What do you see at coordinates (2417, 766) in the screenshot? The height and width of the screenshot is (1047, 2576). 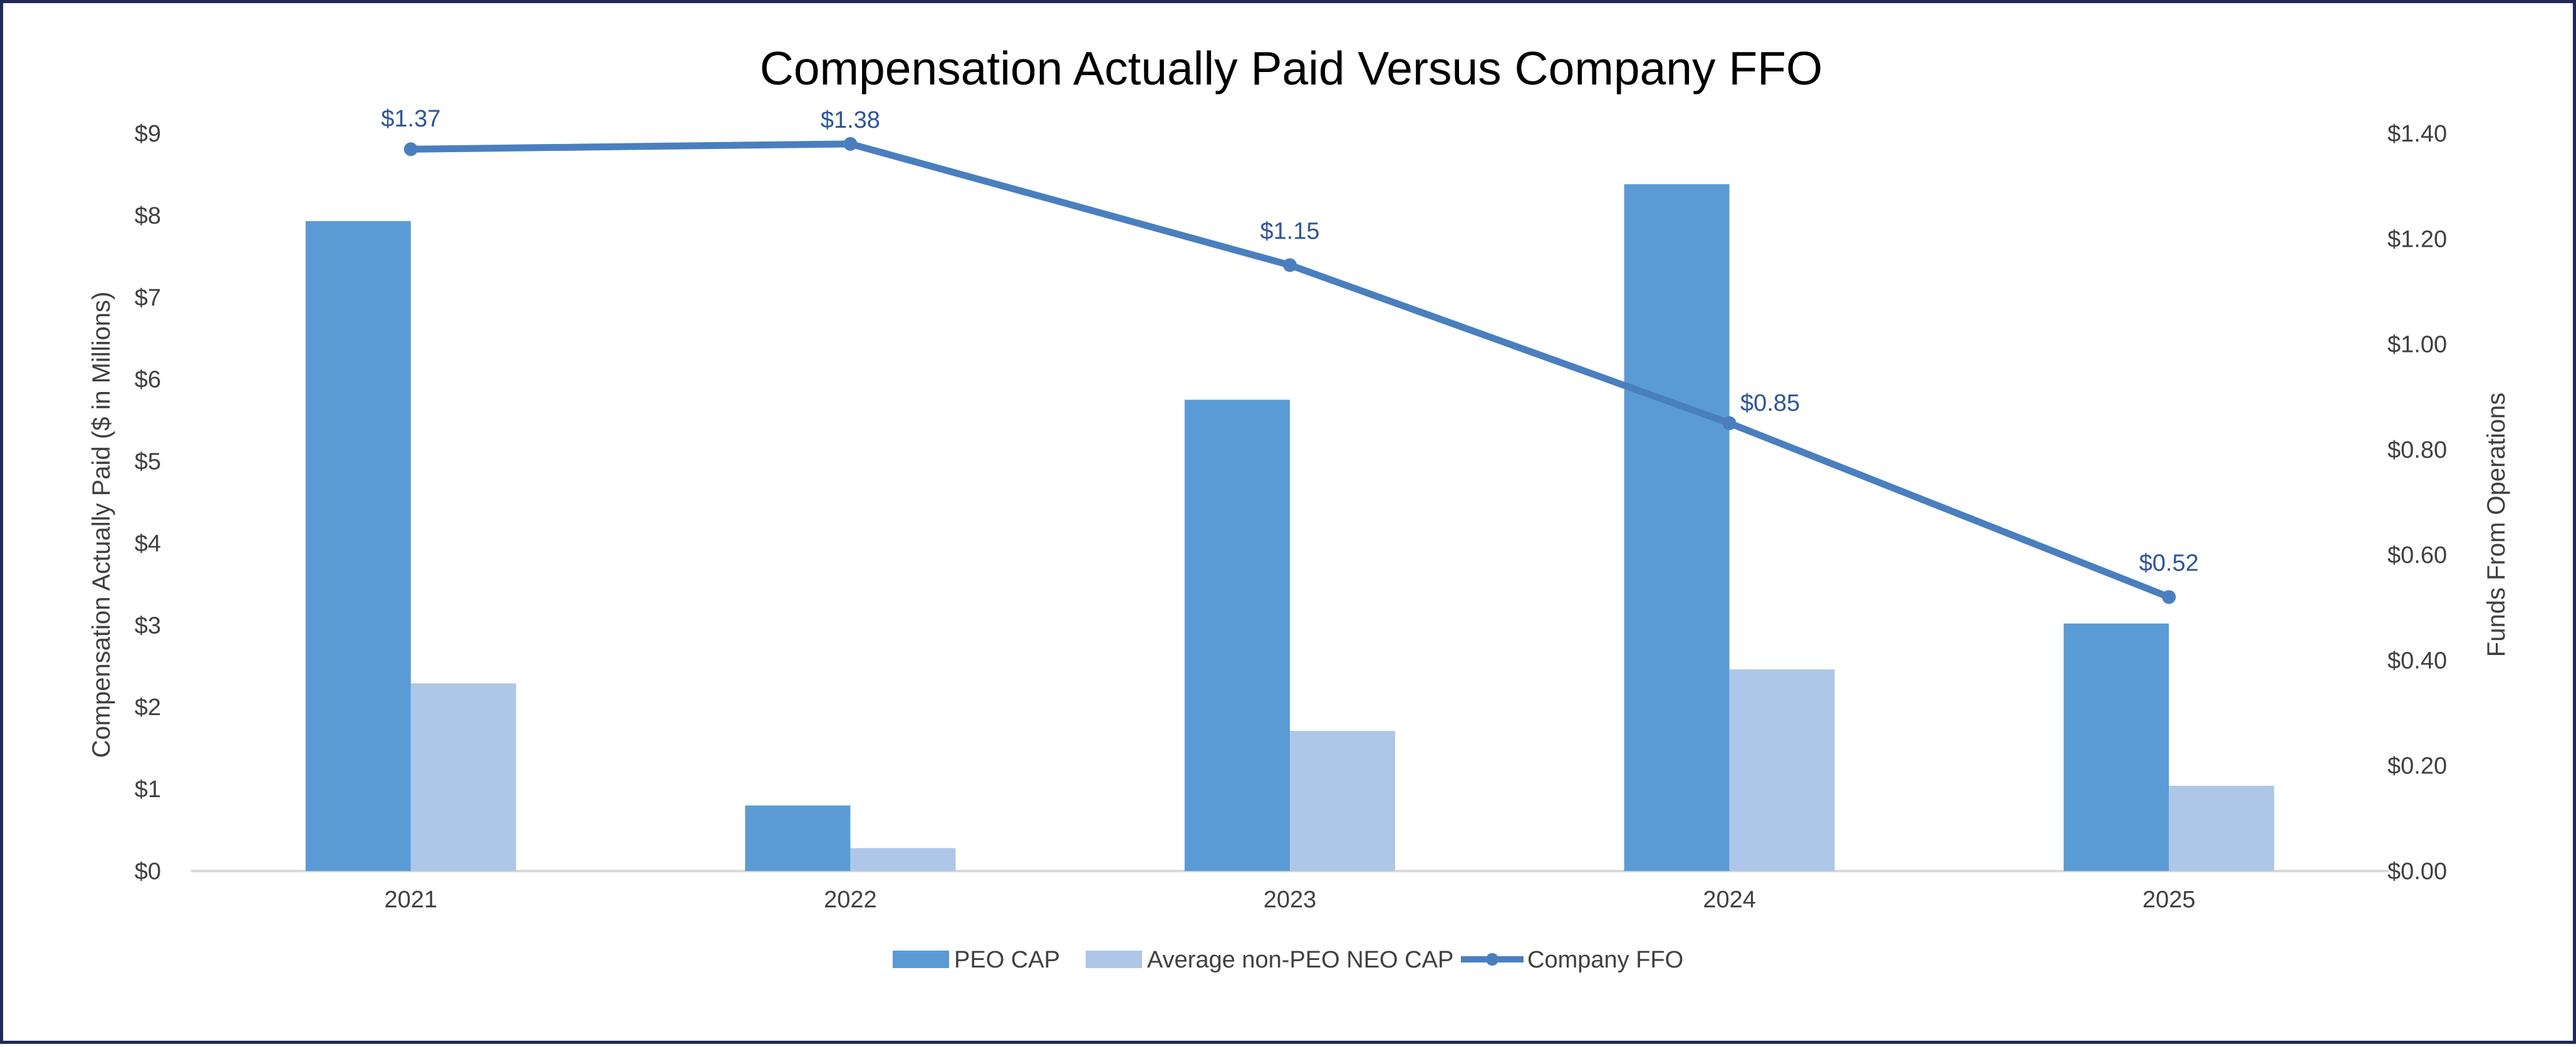 I see `y2-tick-label: $0.20` at bounding box center [2417, 766].